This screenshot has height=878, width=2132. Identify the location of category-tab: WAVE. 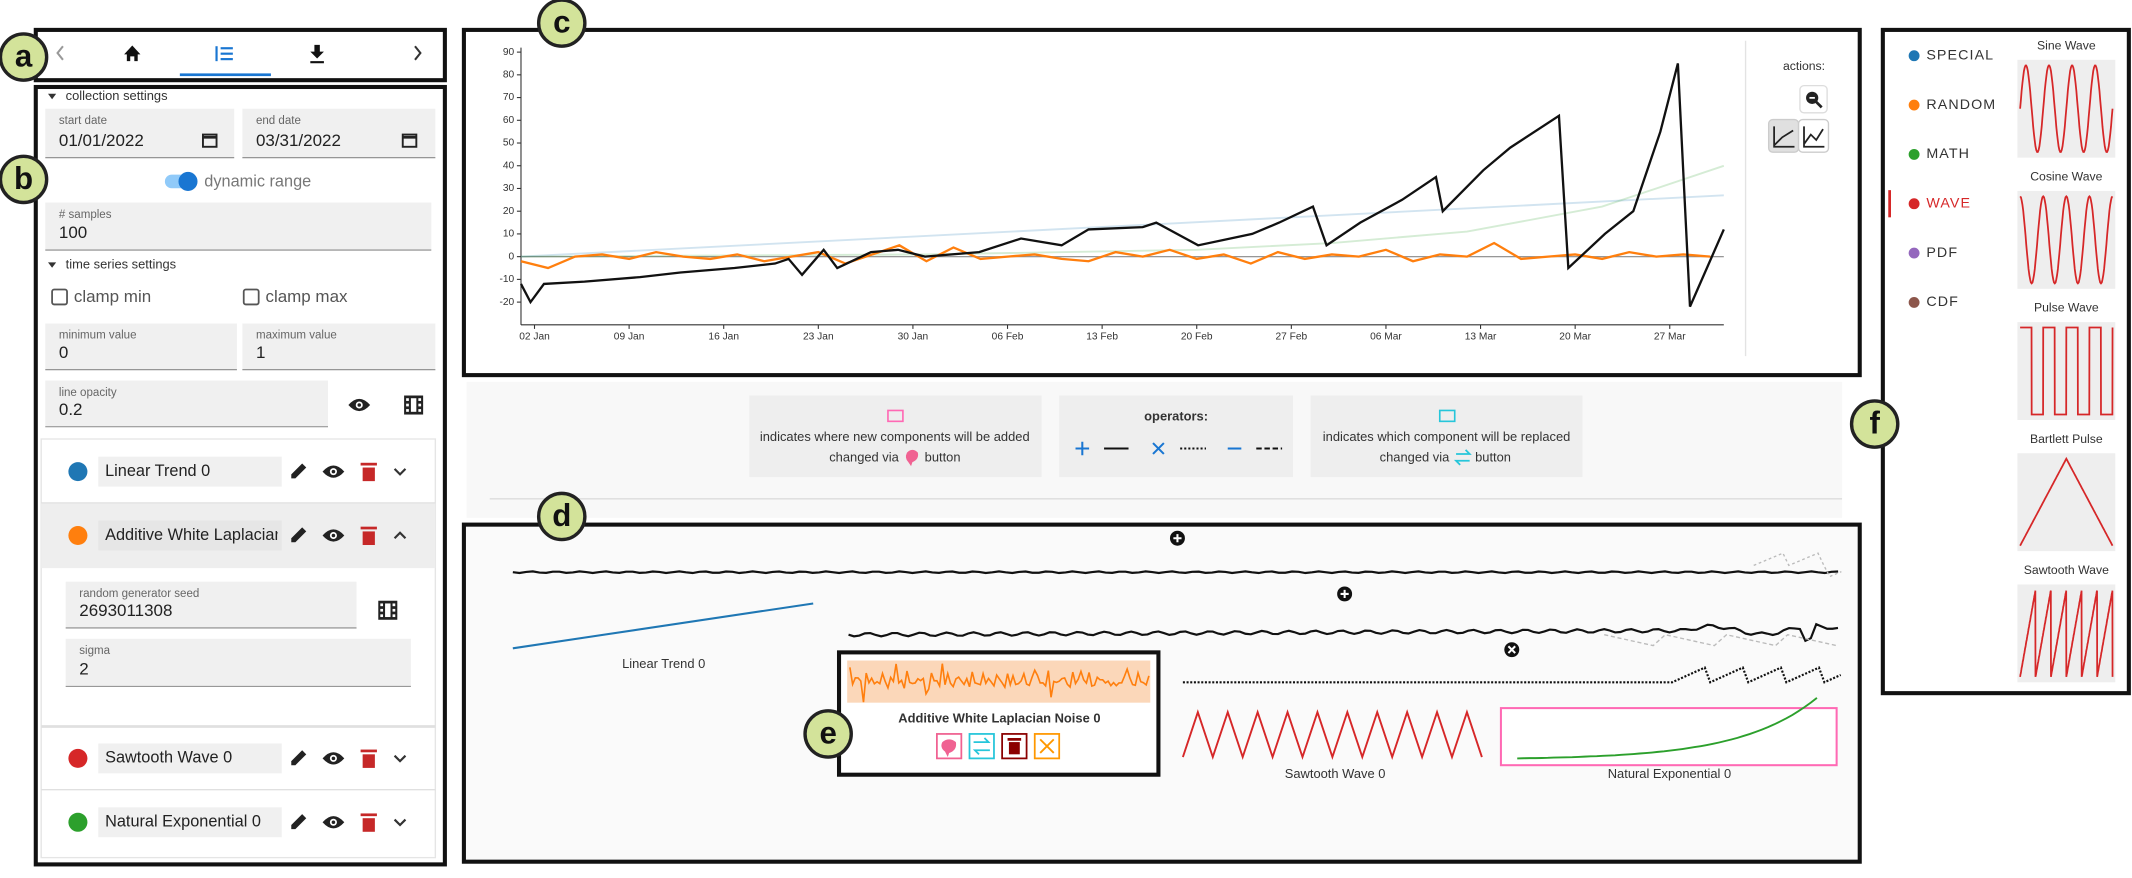
(1948, 203).